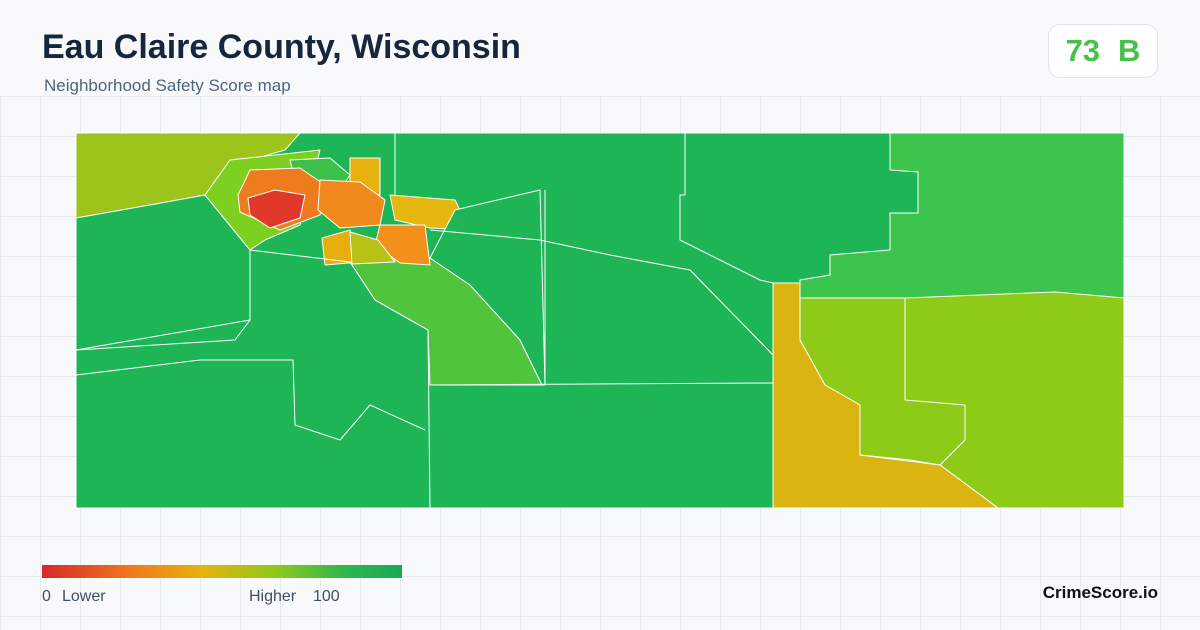 The width and height of the screenshot is (1200, 630). I want to click on score-grade: B, so click(1129, 50).